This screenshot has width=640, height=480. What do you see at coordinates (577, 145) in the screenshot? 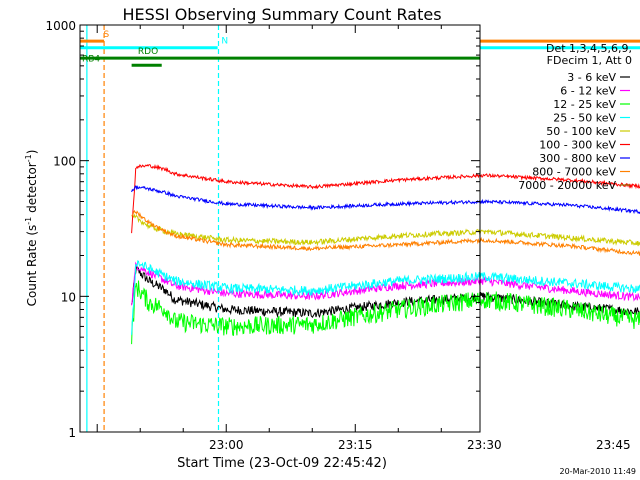
I see `legend-label: 100 - 300 keV` at bounding box center [577, 145].